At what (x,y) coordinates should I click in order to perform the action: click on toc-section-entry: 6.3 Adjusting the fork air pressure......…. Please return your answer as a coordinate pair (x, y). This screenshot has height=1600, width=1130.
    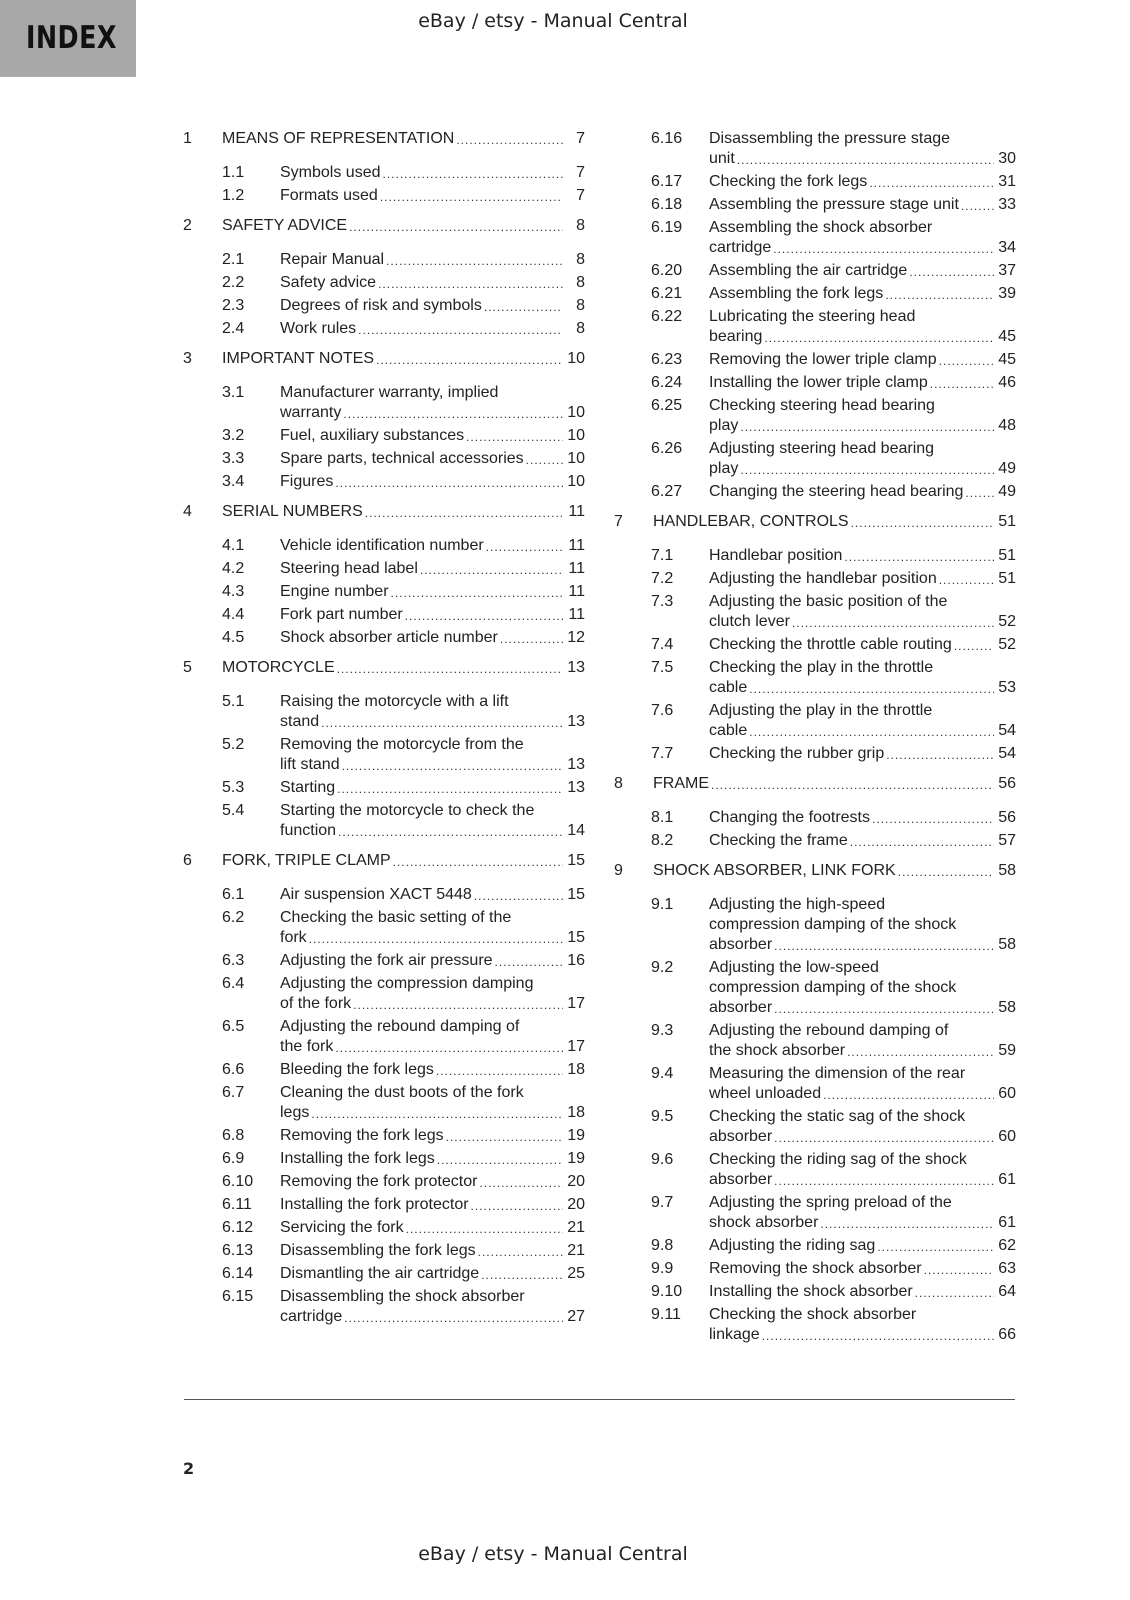
    Looking at the image, I should click on (384, 961).